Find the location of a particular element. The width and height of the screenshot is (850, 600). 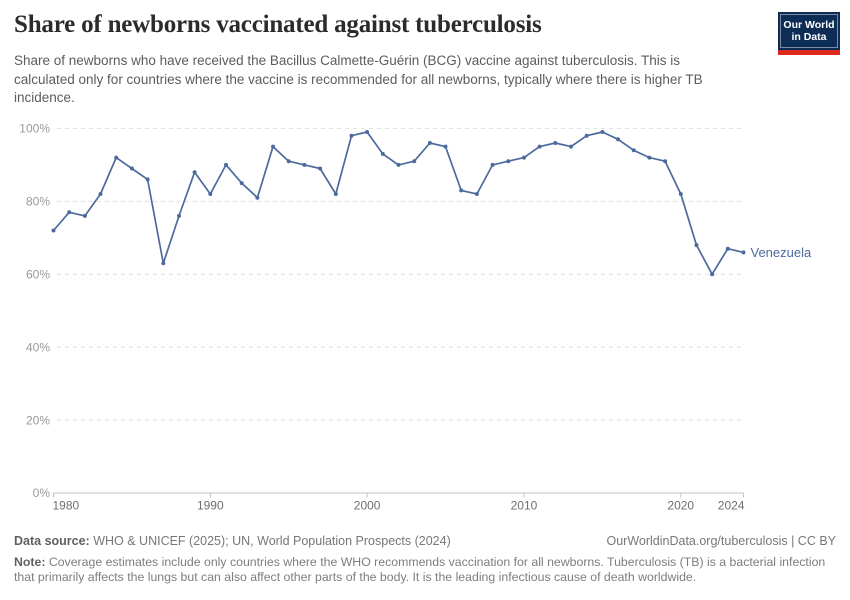

data-source-label: Data source: is located at coordinates (52, 541).